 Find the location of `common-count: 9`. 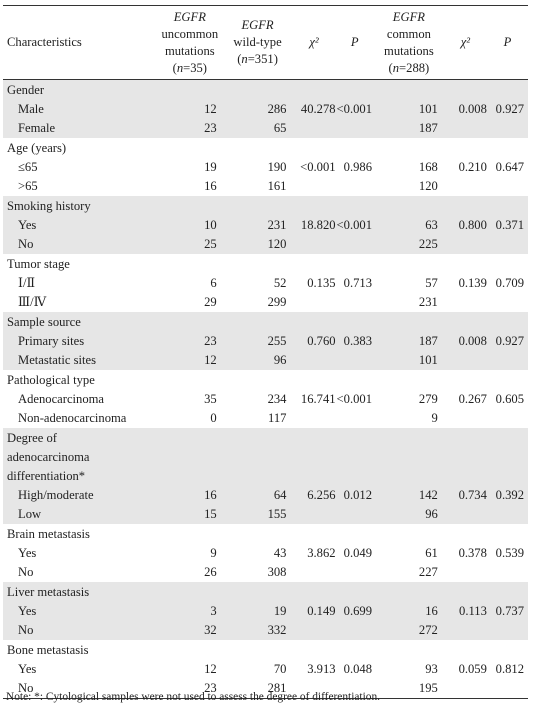

common-count: 9 is located at coordinates (434, 418).